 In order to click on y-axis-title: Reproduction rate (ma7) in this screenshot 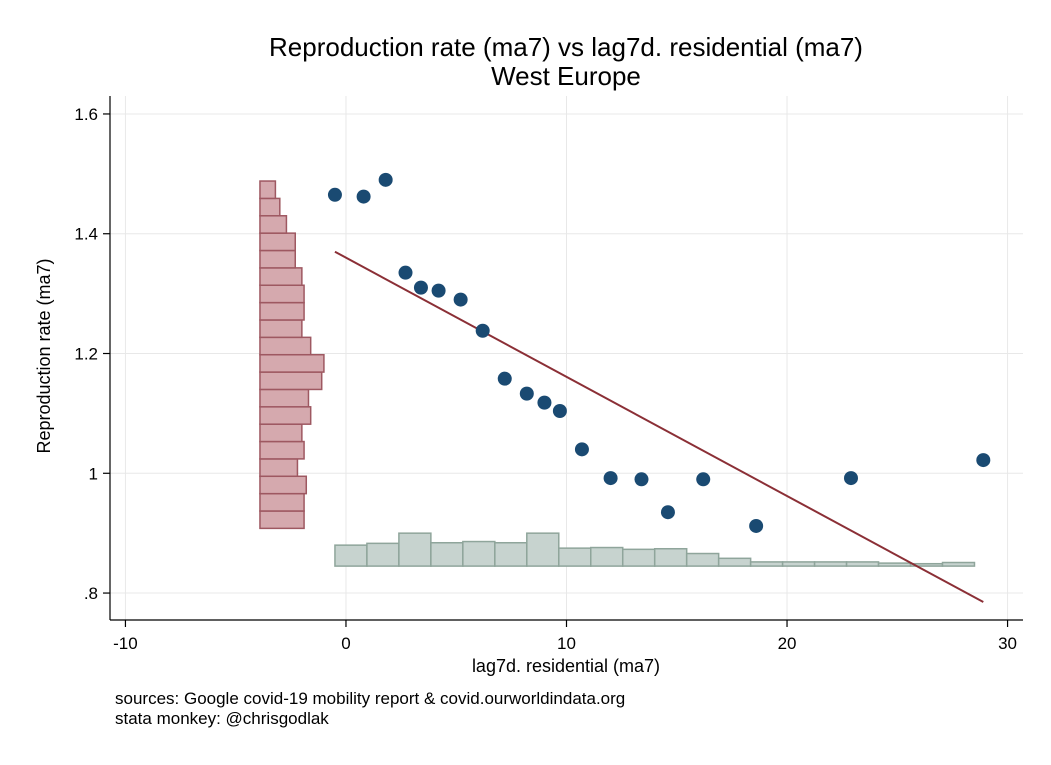, I will do `click(44, 355)`.